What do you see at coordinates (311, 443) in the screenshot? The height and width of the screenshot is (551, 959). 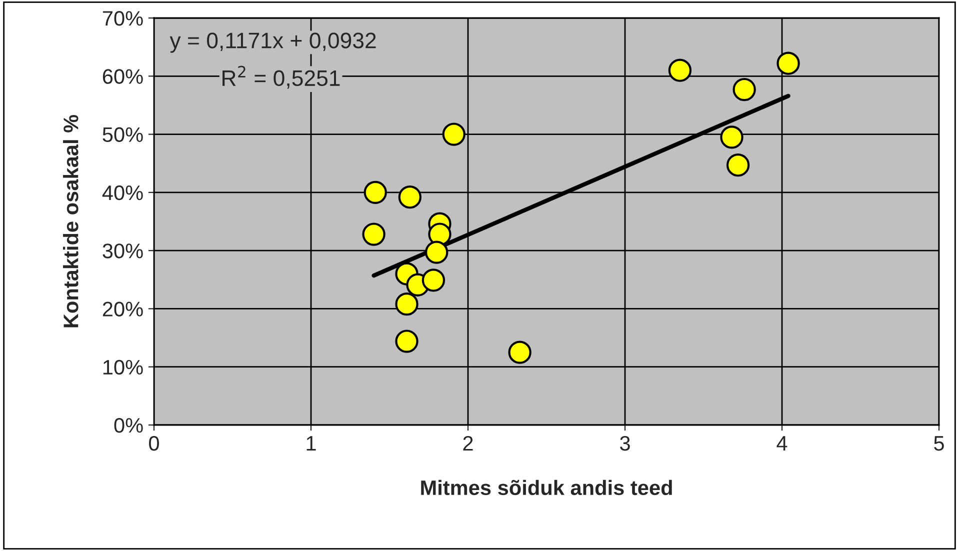 I see `x-tick-label: 1` at bounding box center [311, 443].